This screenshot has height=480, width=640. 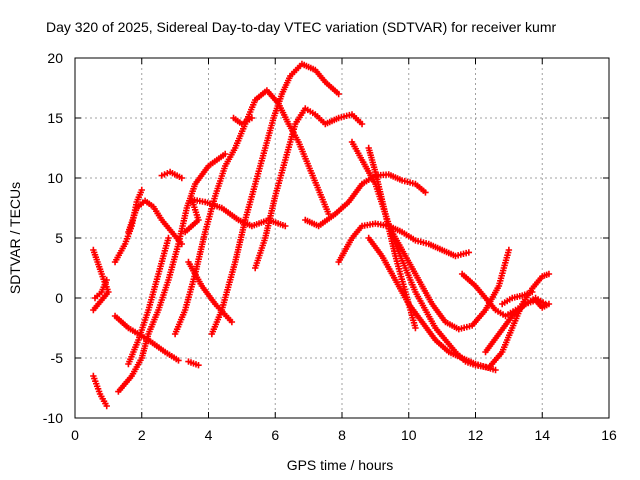 What do you see at coordinates (55, 178) in the screenshot?
I see `y-tick-label: 10` at bounding box center [55, 178].